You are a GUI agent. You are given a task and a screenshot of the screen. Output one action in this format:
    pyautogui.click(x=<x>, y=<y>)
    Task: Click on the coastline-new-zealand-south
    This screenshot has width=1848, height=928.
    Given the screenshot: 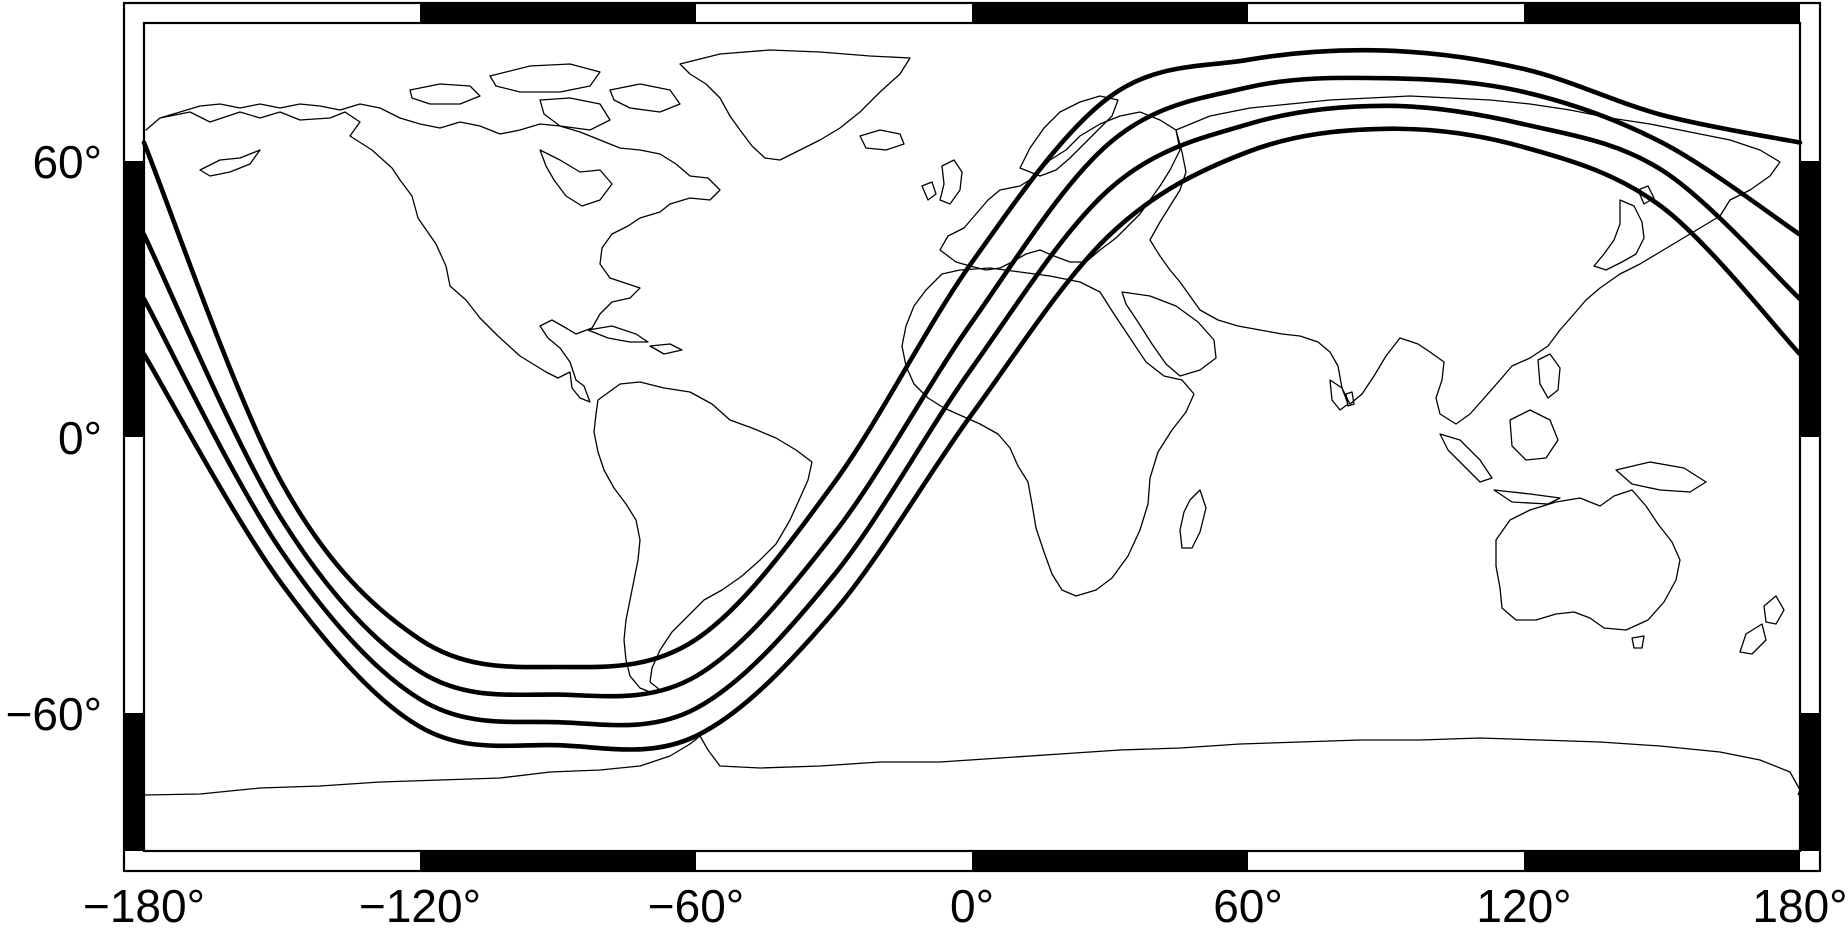 What is the action you would take?
    pyautogui.click(x=1753, y=639)
    